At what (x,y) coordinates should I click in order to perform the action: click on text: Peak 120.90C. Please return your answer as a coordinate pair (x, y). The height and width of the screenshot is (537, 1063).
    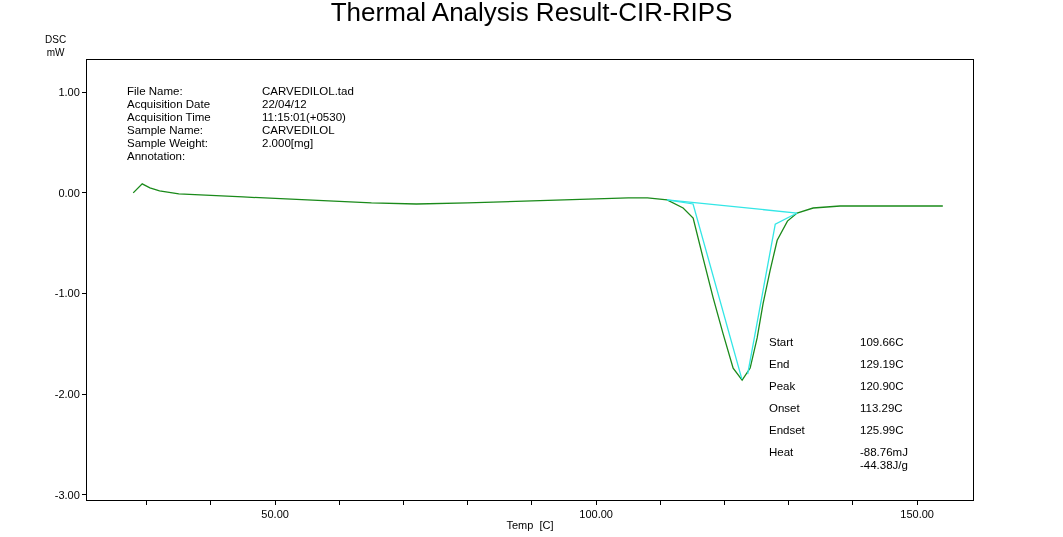
    Looking at the image, I should click on (836, 386).